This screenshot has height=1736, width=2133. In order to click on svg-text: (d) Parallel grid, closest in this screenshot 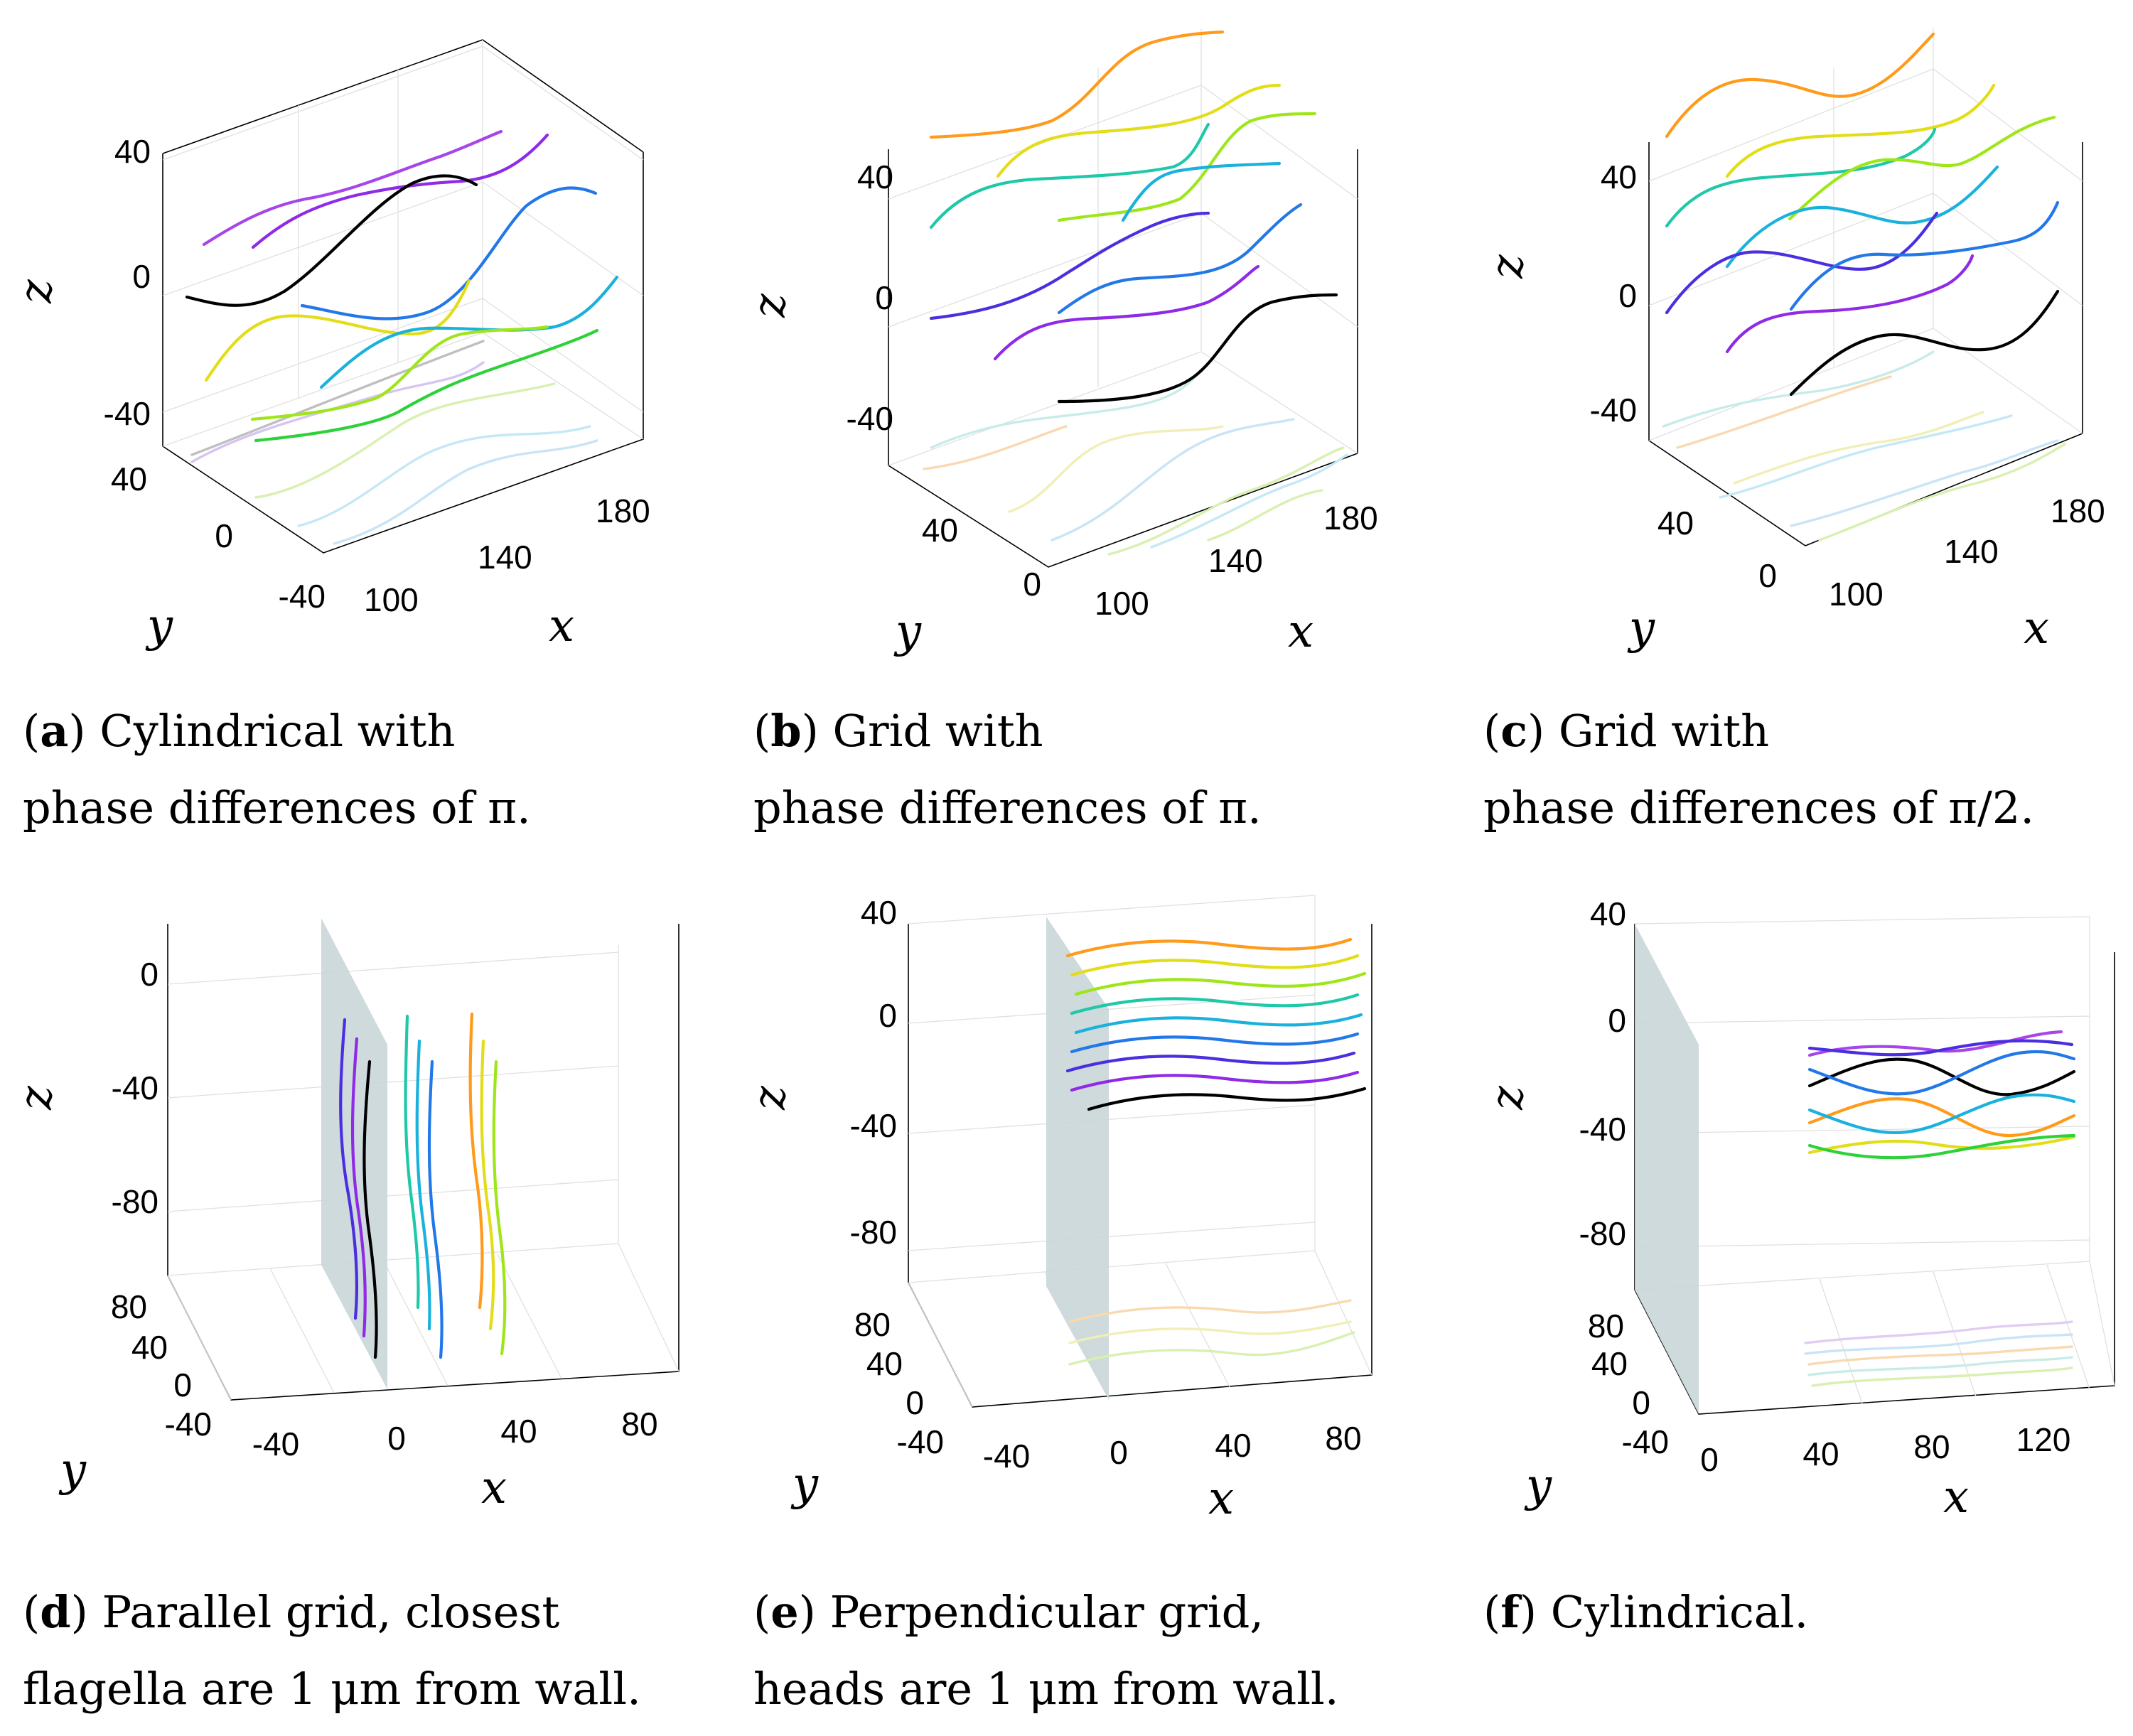, I will do `click(291, 1612)`.